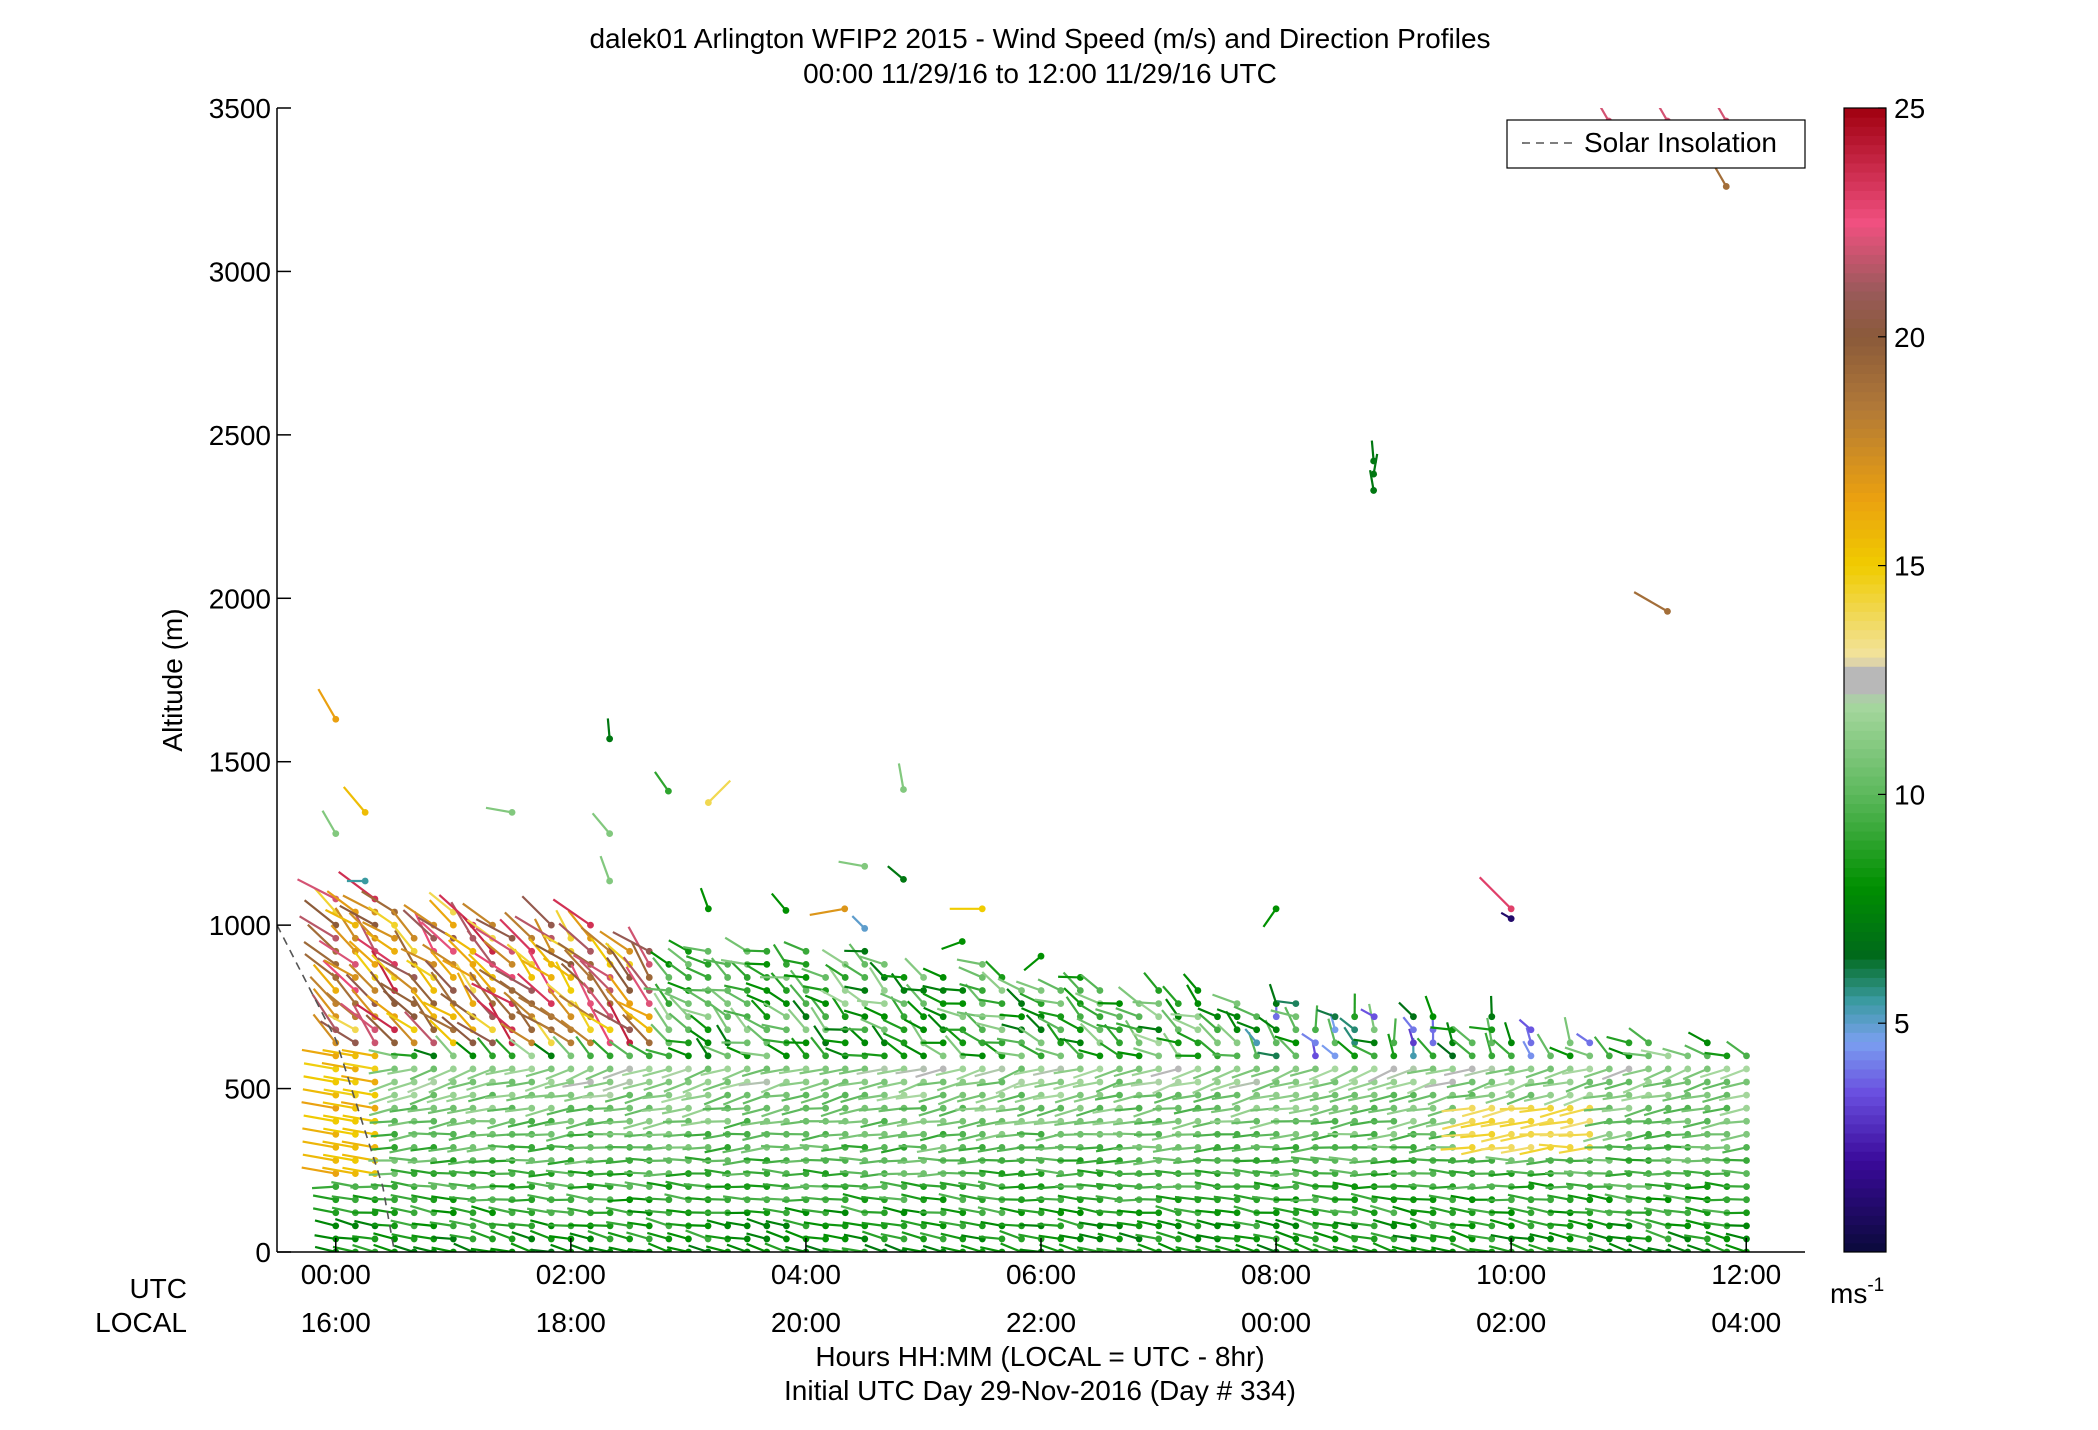 The image size is (2098, 1430). Describe the element at coordinates (806, 1322) in the screenshot. I see `x-tick-label-local: 20:00` at that location.